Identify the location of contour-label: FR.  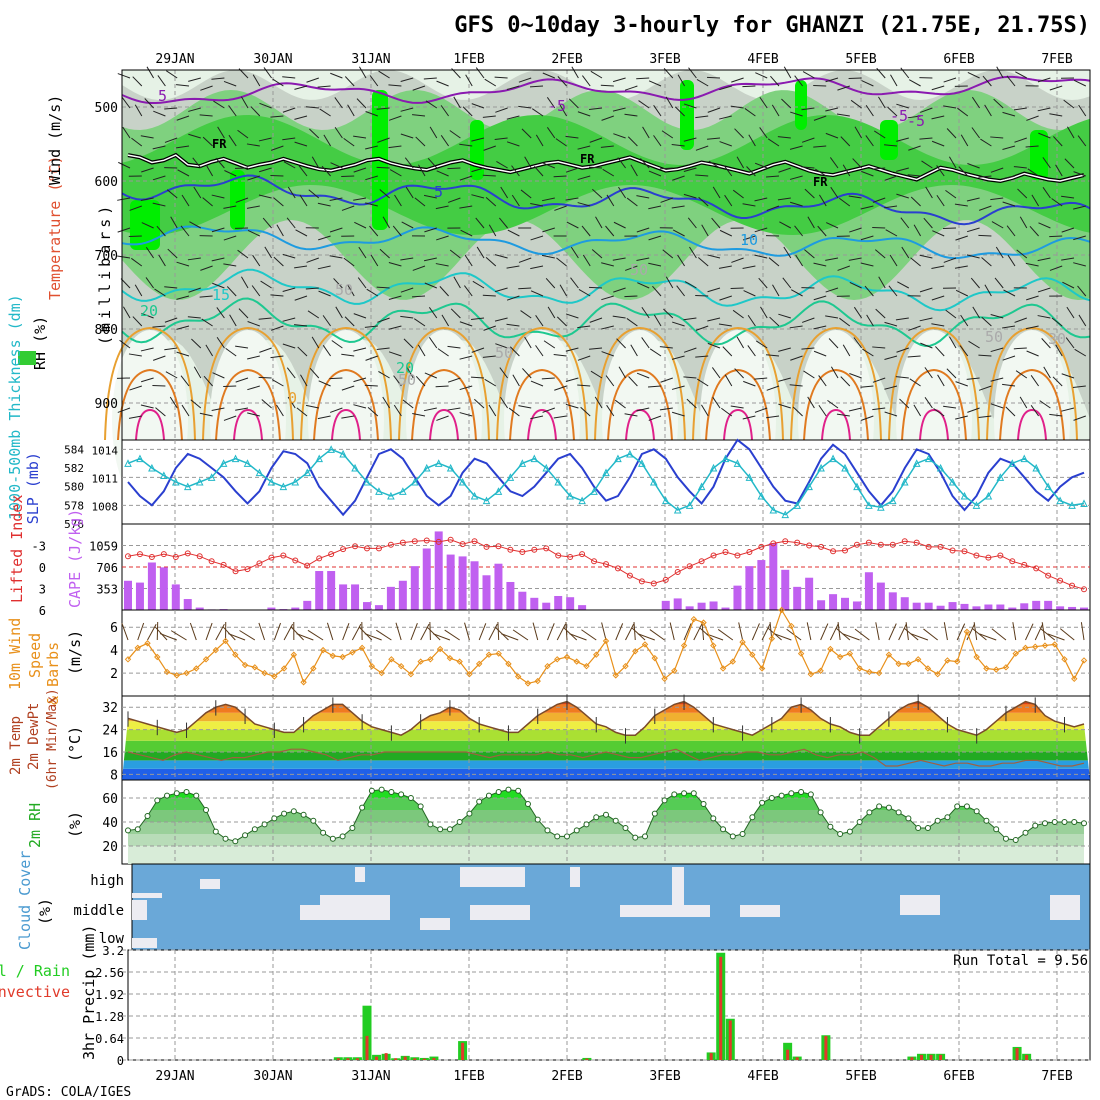
(587, 159).